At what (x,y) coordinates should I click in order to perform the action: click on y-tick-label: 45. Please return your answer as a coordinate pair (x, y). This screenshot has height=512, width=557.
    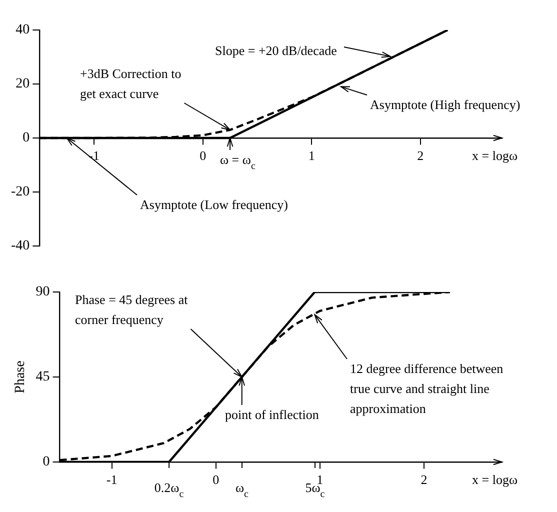
    Looking at the image, I should click on (43, 377).